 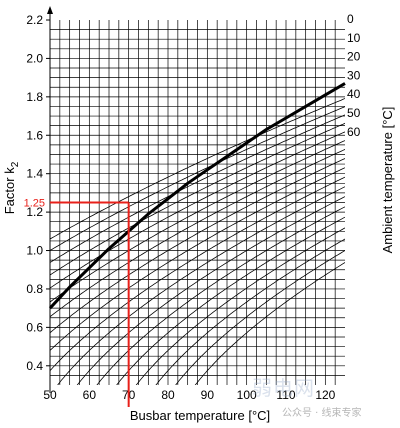 I want to click on watermark-caption: 公众号 · 线束专家, so click(x=322, y=413).